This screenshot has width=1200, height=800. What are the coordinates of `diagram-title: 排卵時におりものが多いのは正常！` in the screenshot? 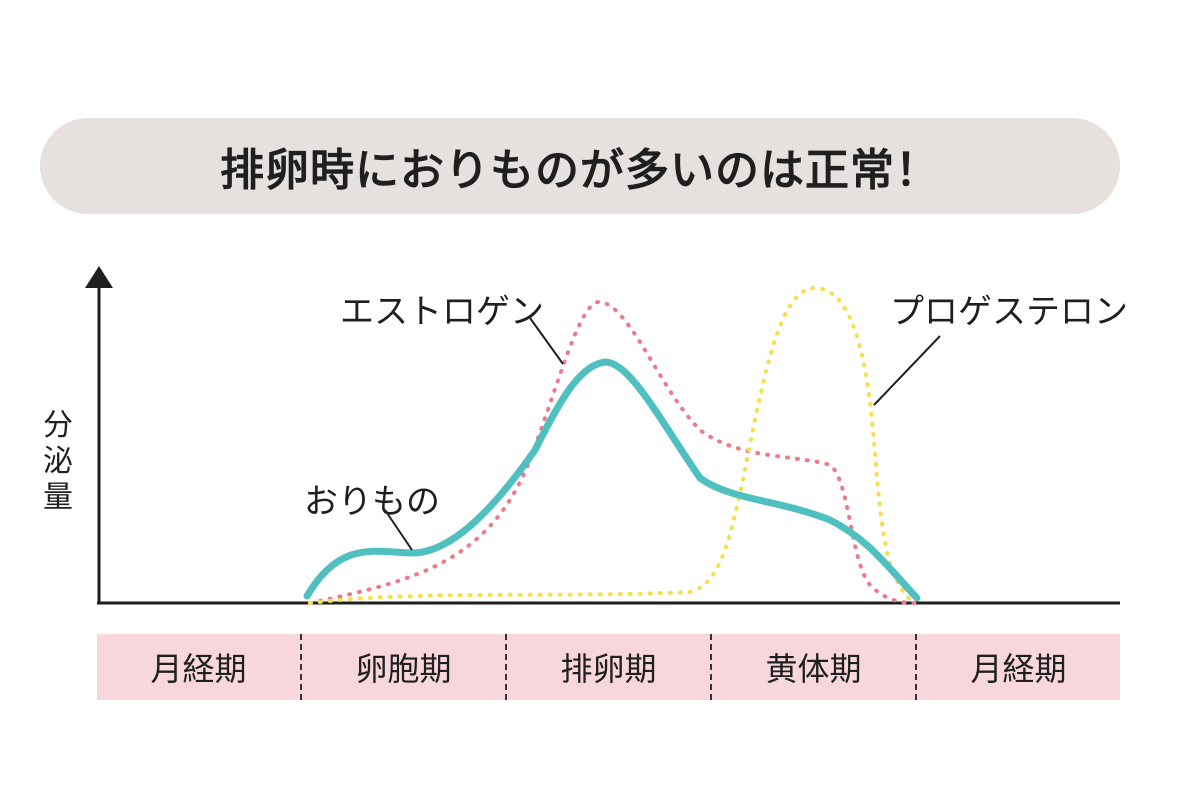 It's located at (580, 170).